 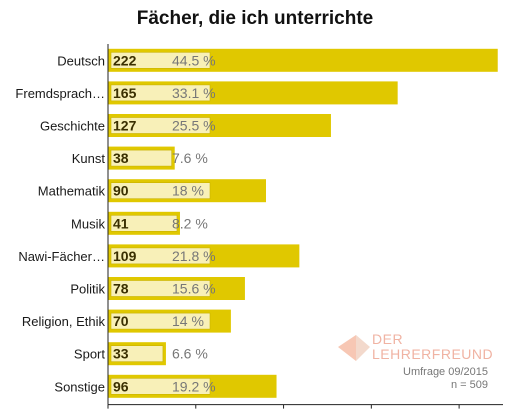 I want to click on category-label: Mathematik, so click(x=72, y=191).